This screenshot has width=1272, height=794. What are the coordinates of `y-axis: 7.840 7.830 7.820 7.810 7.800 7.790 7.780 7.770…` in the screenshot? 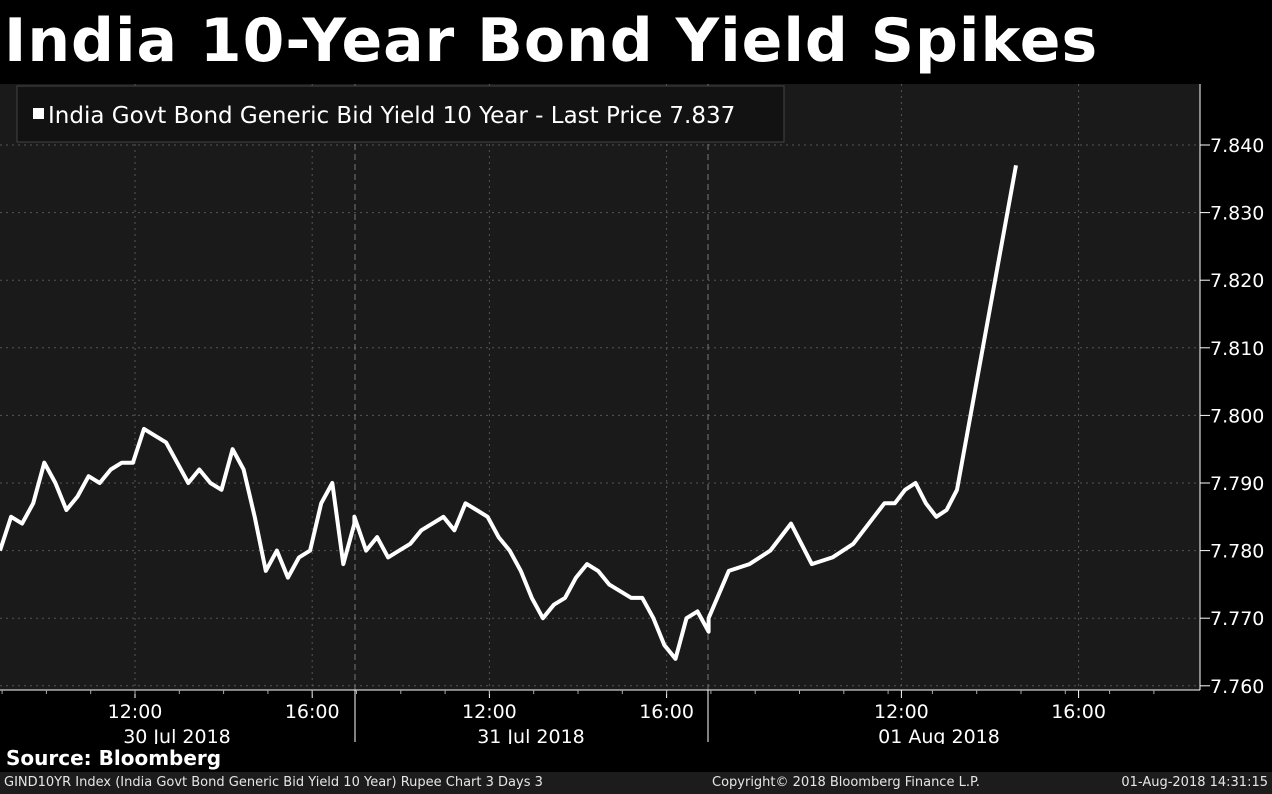 It's located at (1231, 391).